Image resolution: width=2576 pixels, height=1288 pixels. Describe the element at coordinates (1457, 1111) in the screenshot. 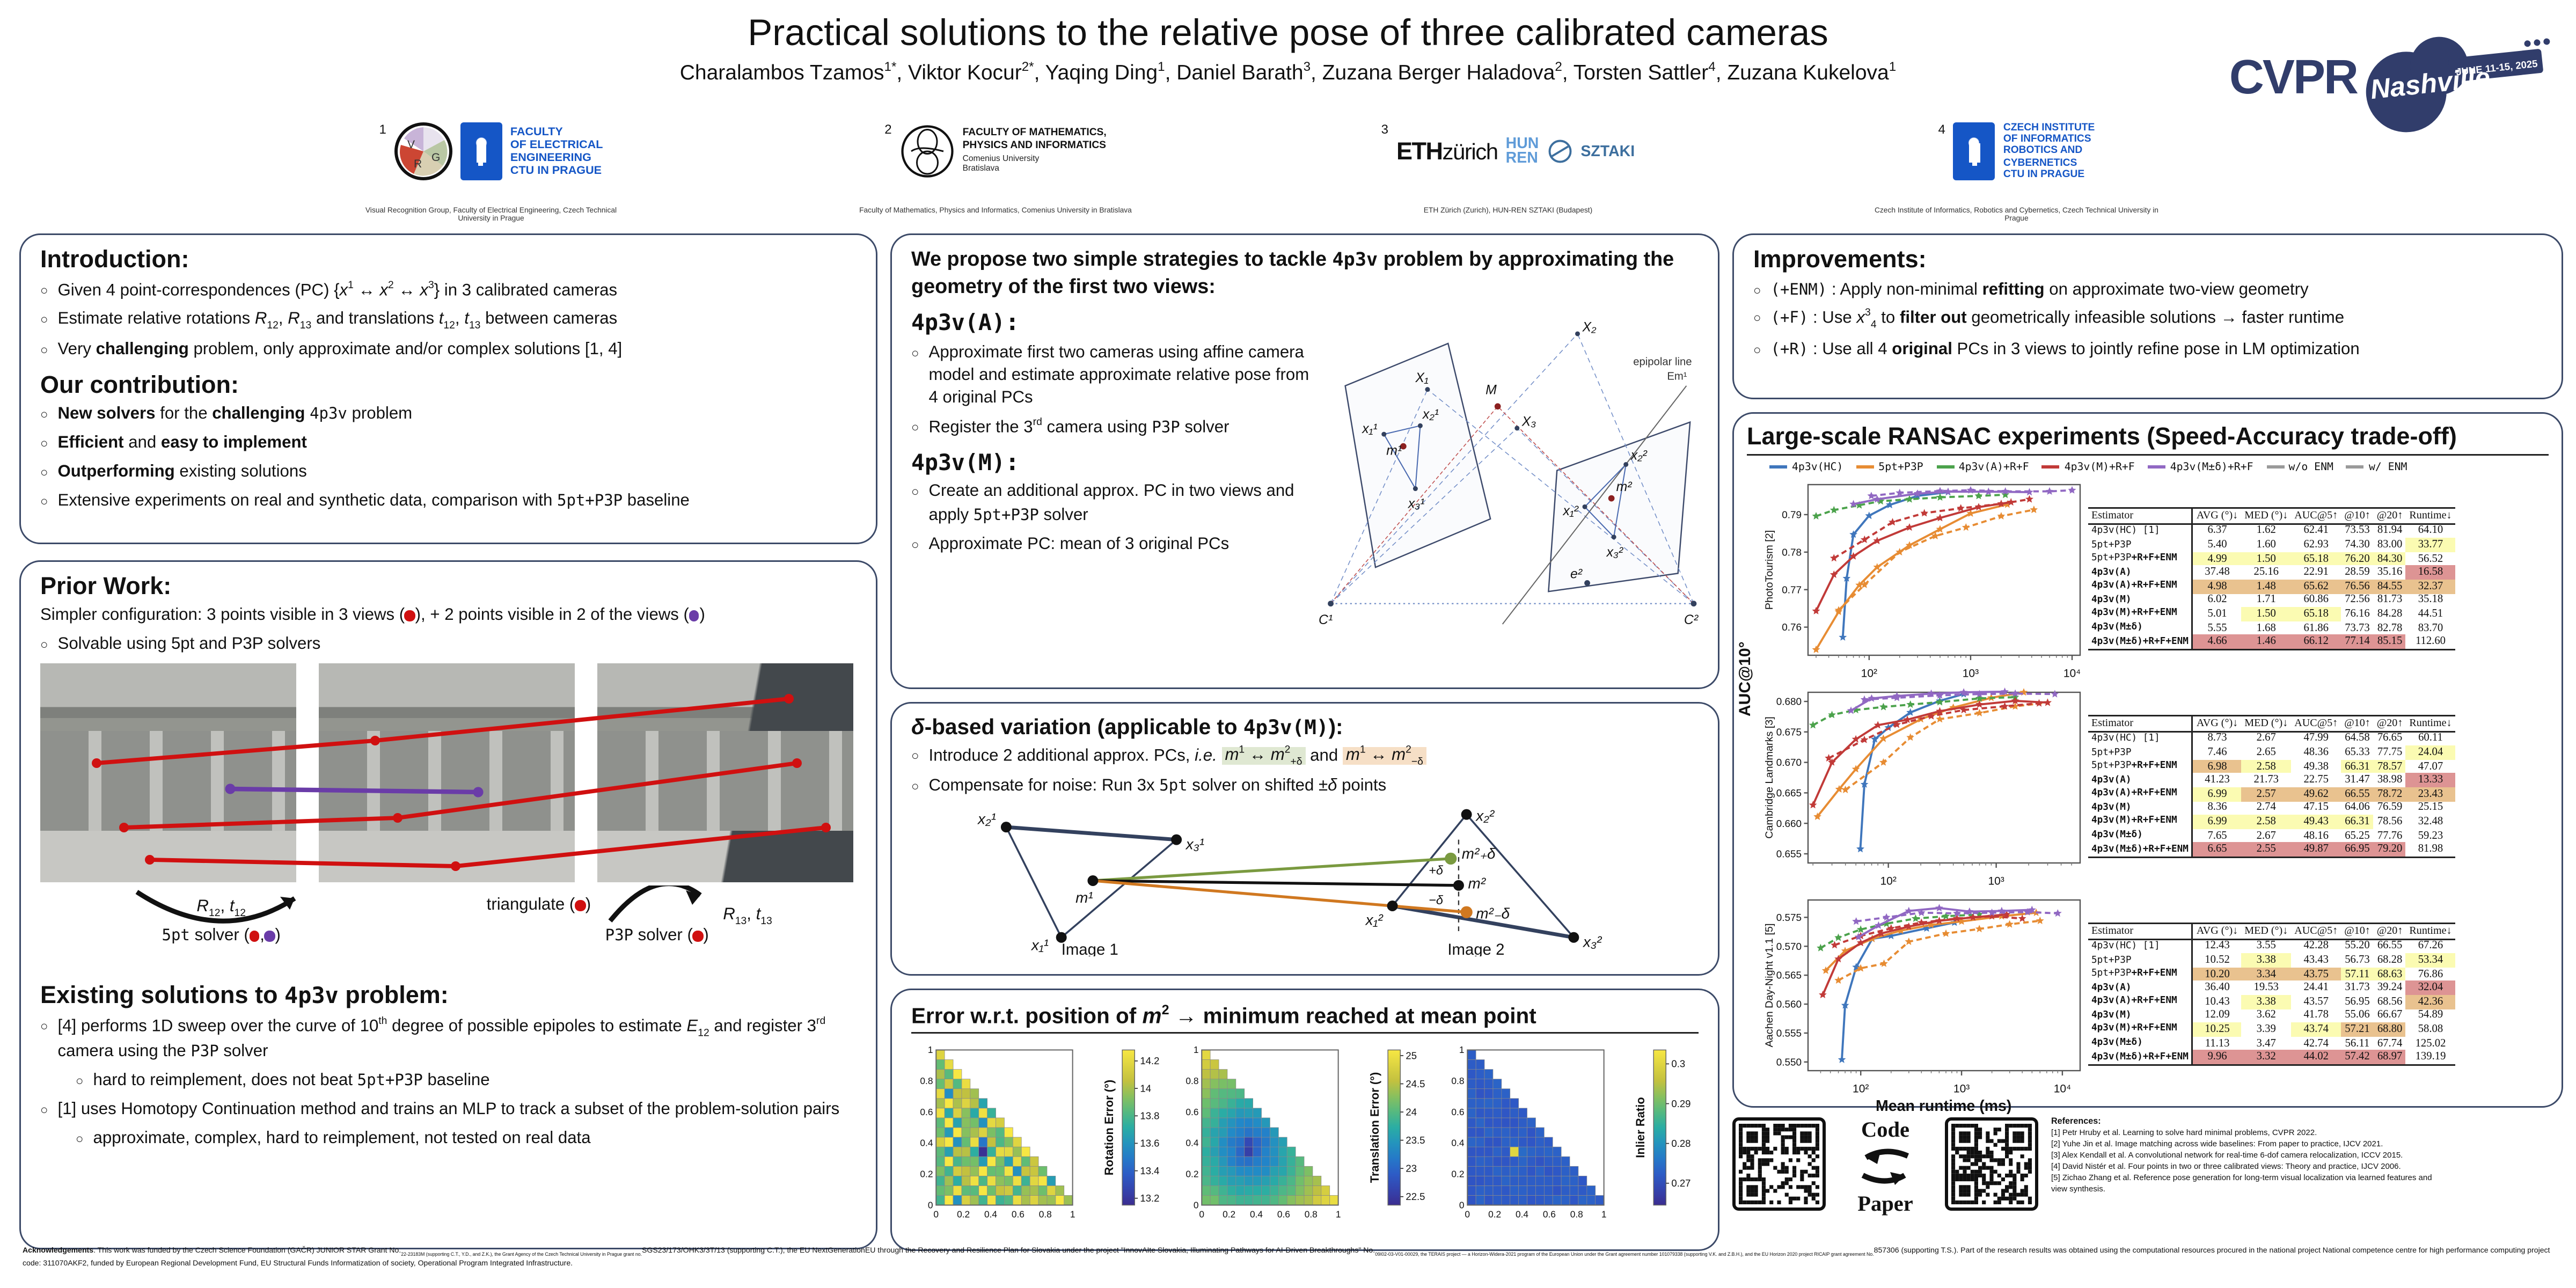

I see `svg-text: 0.6` at that location.